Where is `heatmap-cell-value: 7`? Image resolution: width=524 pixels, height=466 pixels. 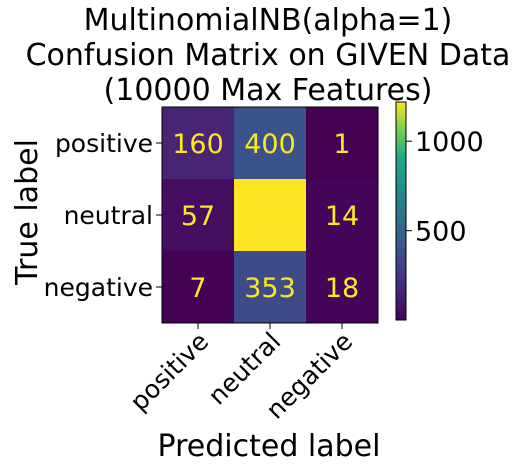
heatmap-cell-value: 7 is located at coordinates (197, 288).